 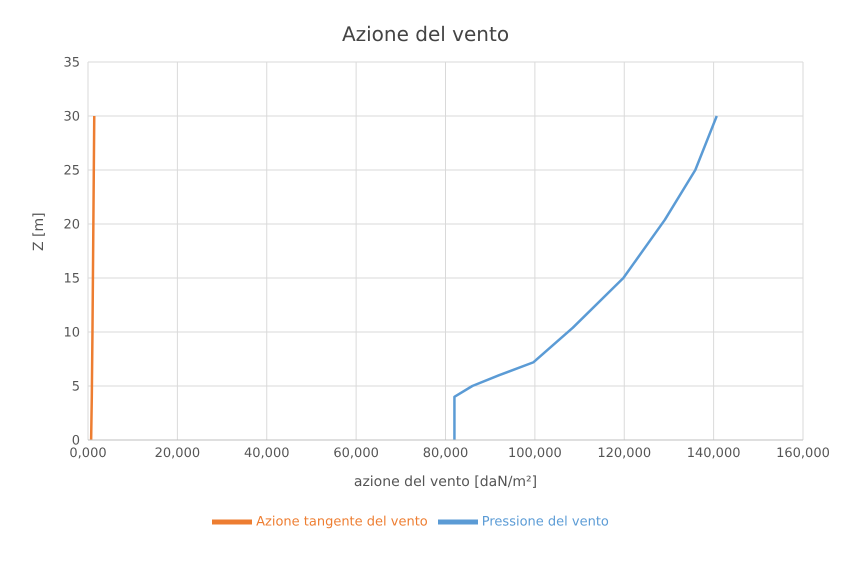 What do you see at coordinates (803, 454) in the screenshot?
I see `x-tick-label: 160,000` at bounding box center [803, 454].